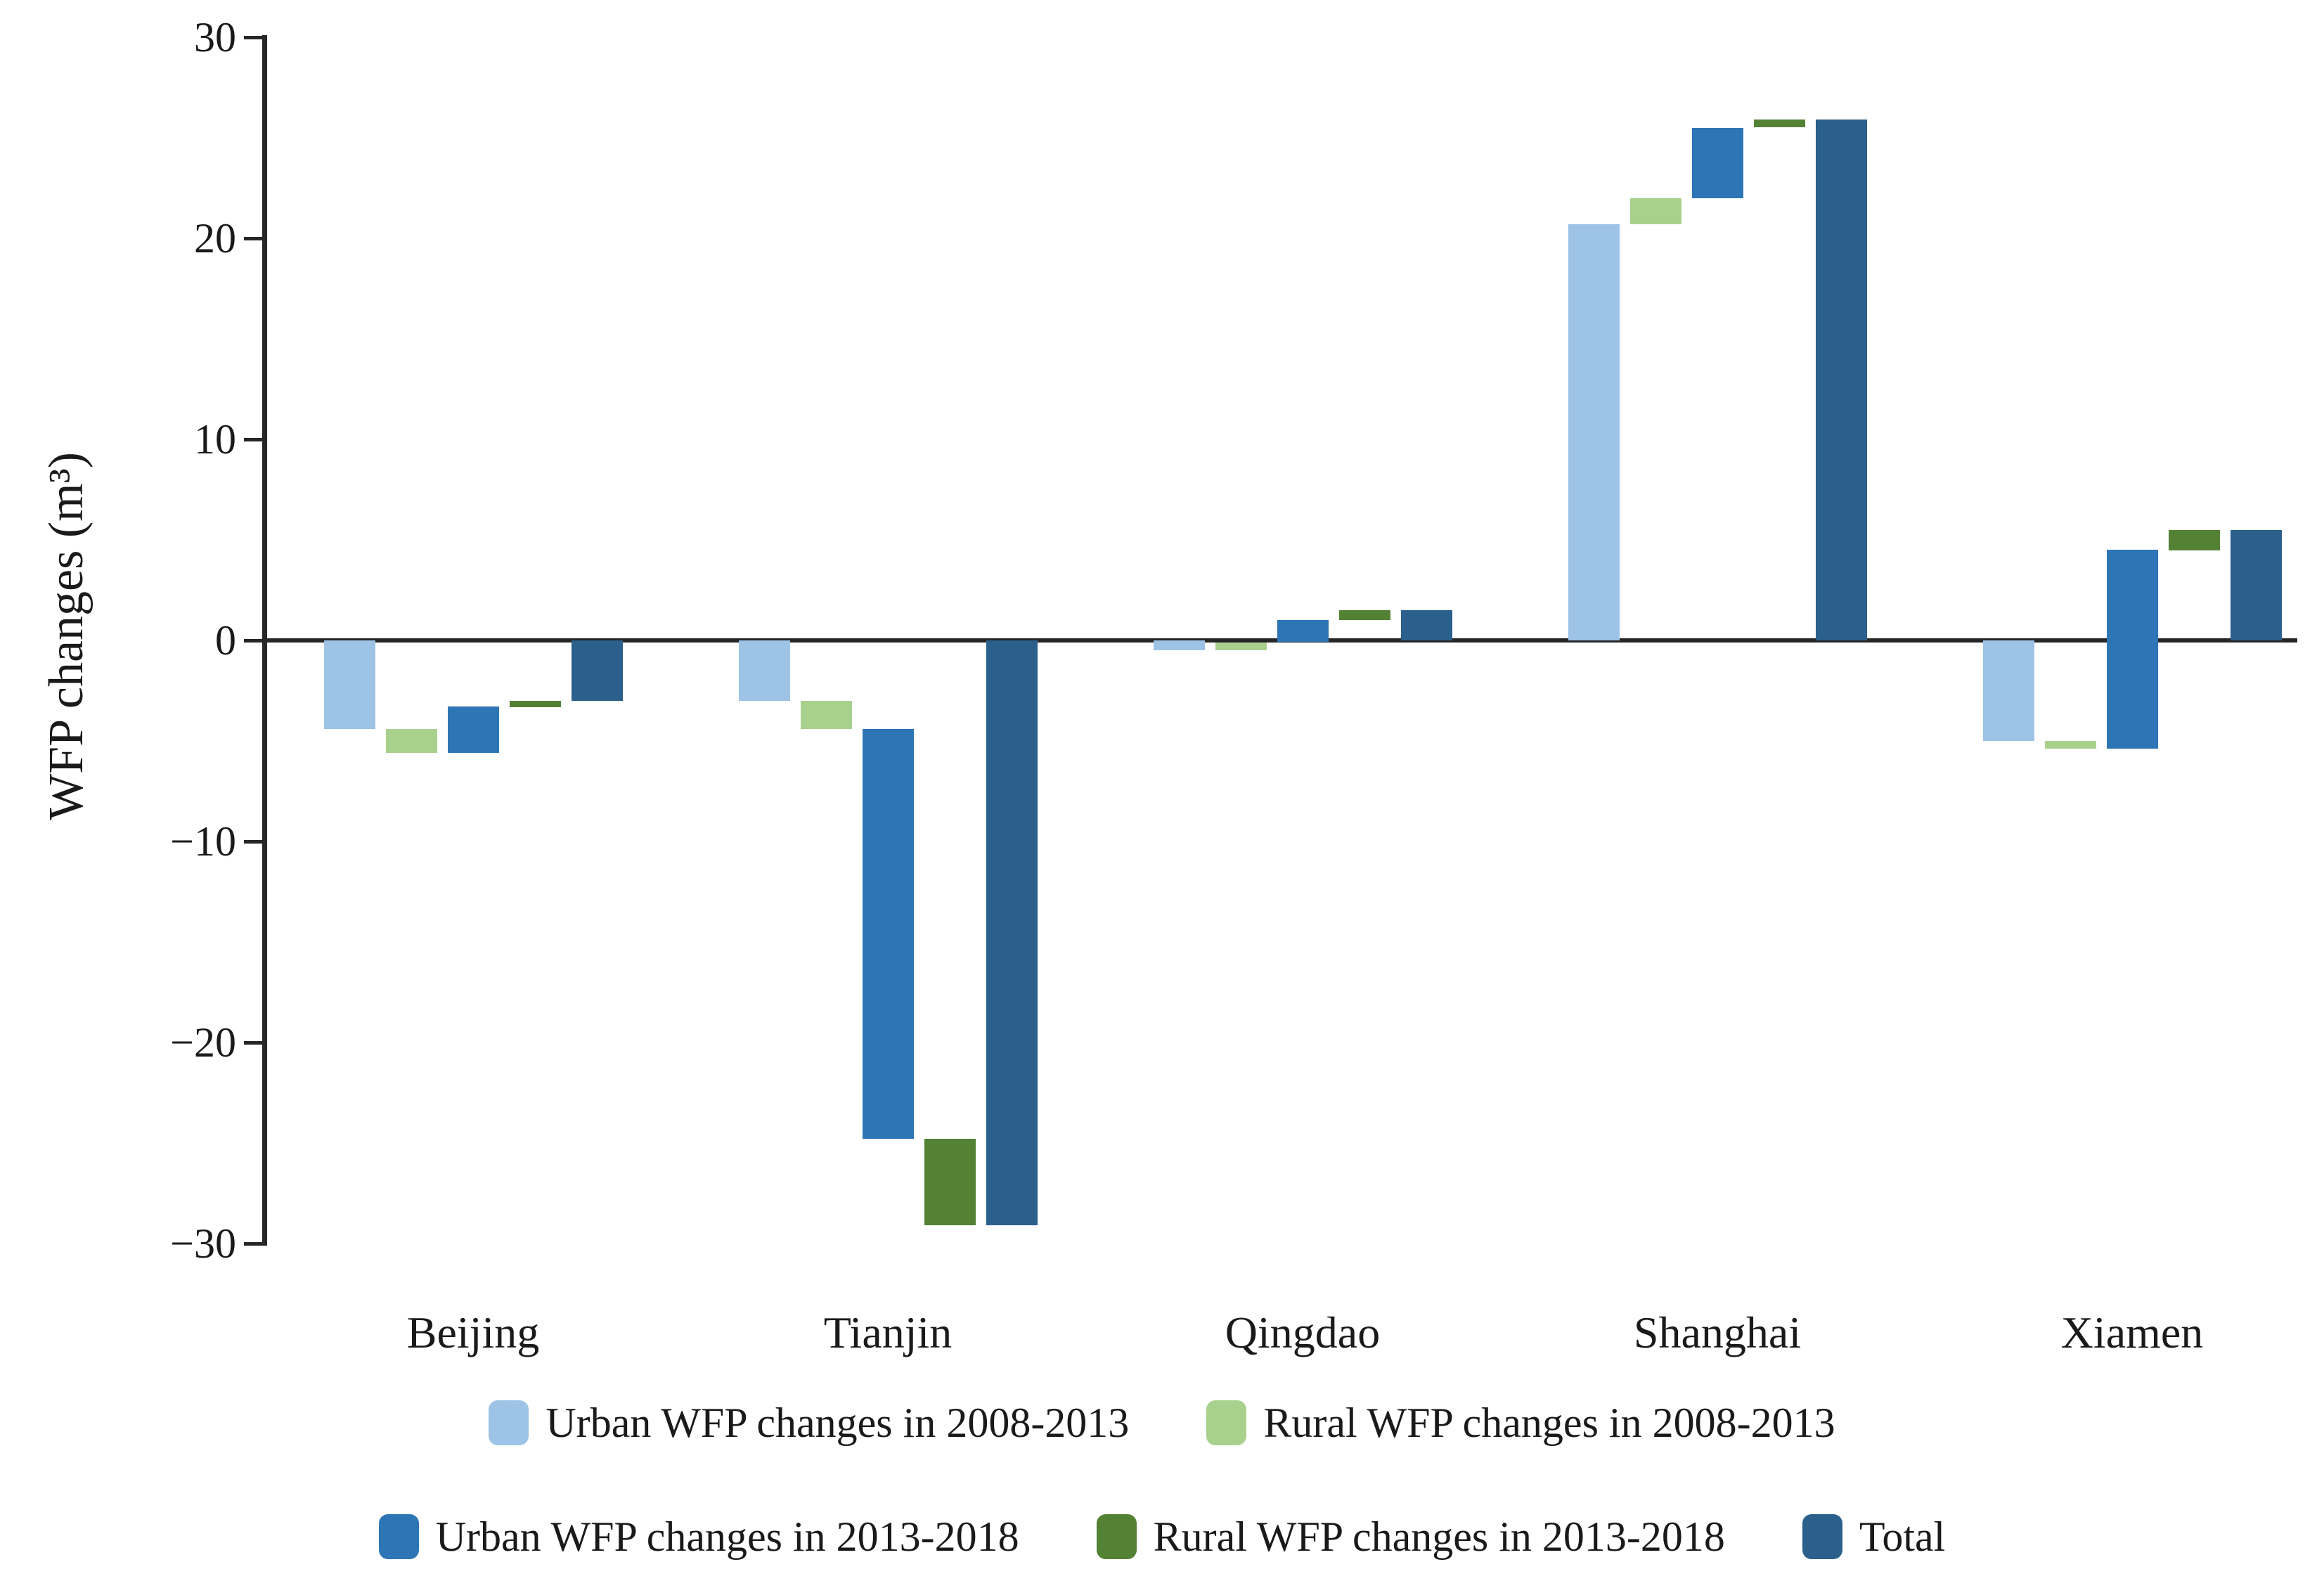 This screenshot has height=1588, width=2324. I want to click on legend-item-series-4: Total, so click(1874, 1536).